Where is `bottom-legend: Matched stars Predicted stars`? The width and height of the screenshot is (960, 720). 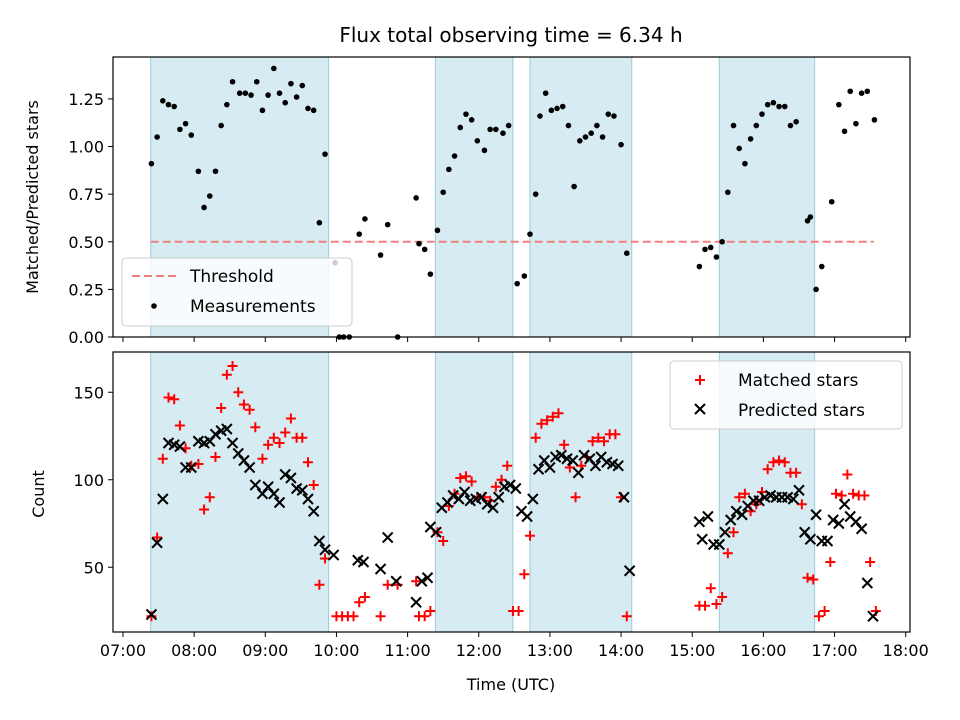 bottom-legend: Matched stars Predicted stars is located at coordinates (786, 395).